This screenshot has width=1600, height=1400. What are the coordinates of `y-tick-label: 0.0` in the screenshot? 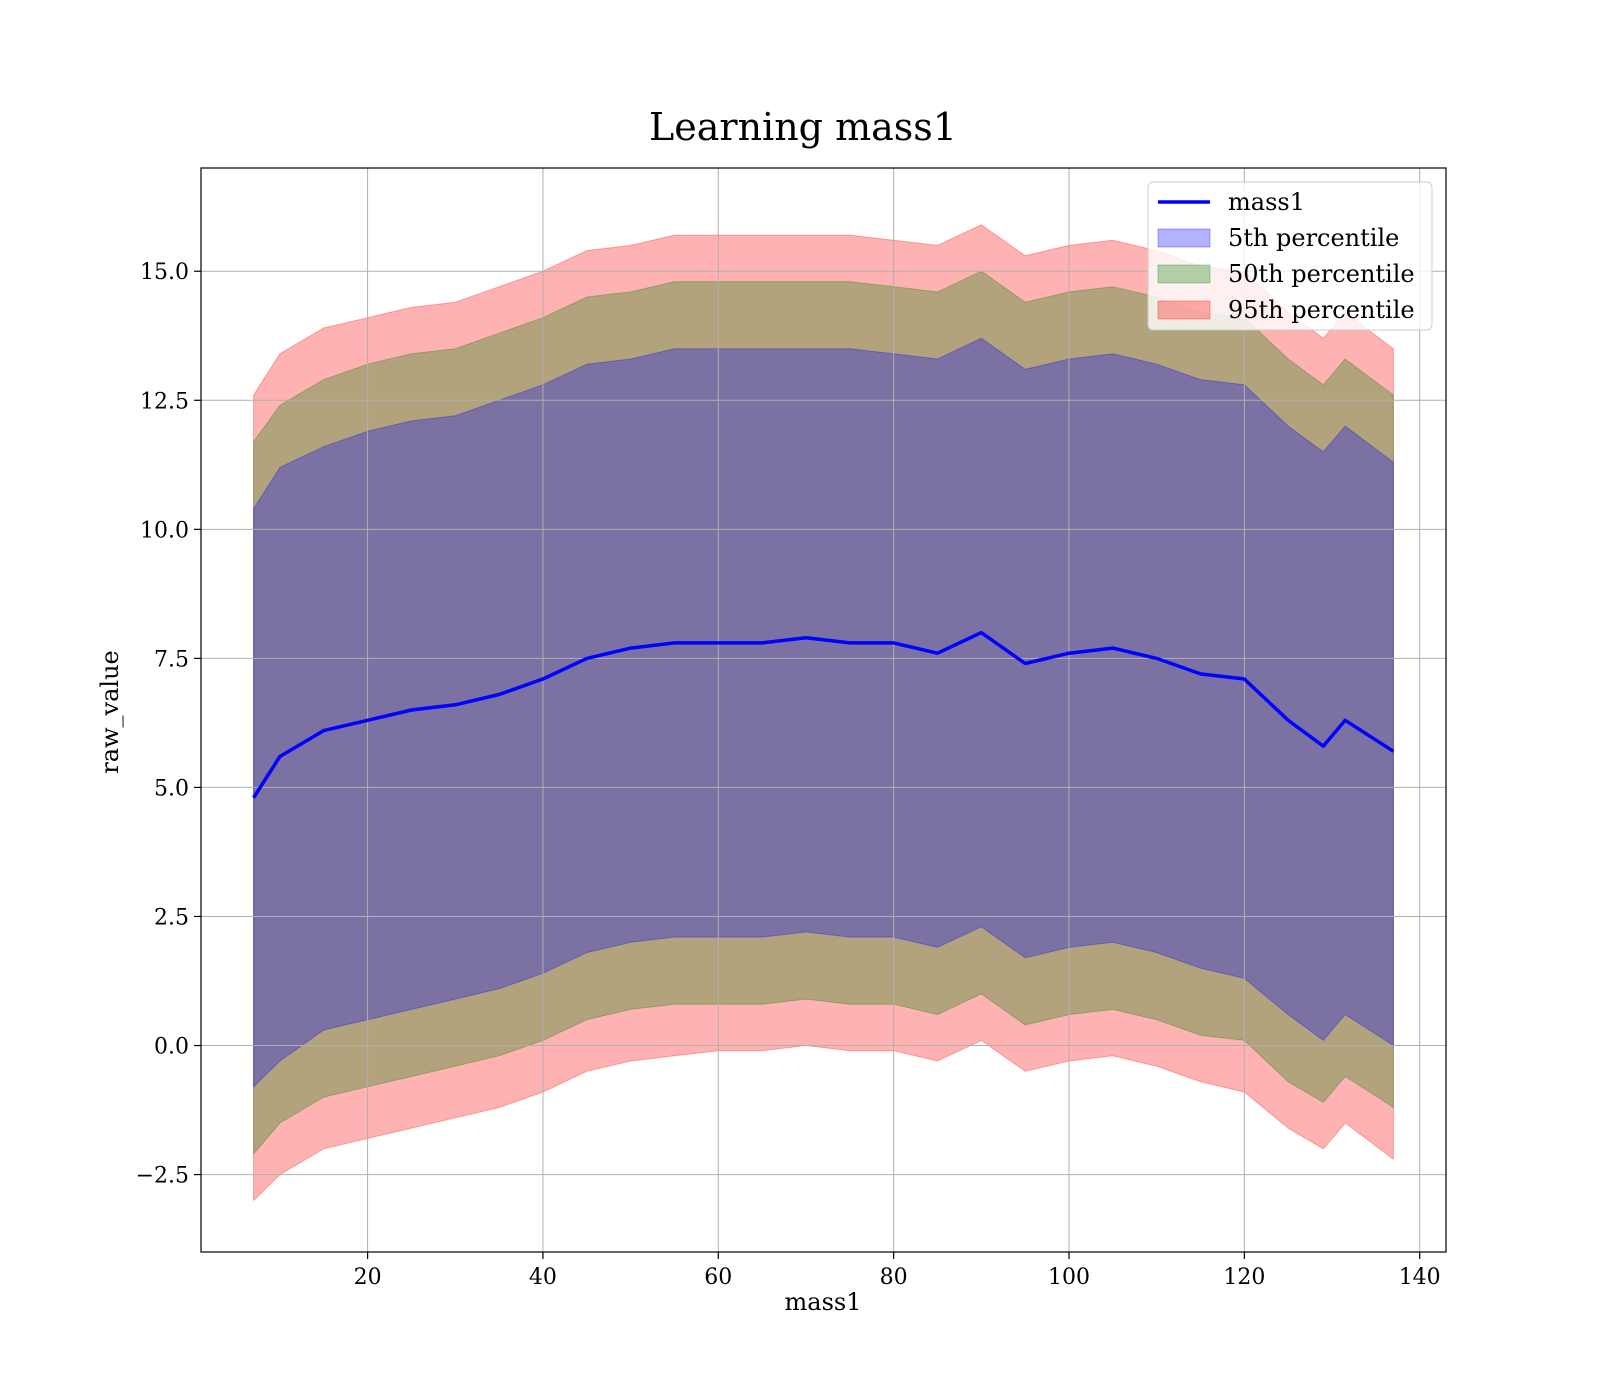 It's located at (171, 1047).